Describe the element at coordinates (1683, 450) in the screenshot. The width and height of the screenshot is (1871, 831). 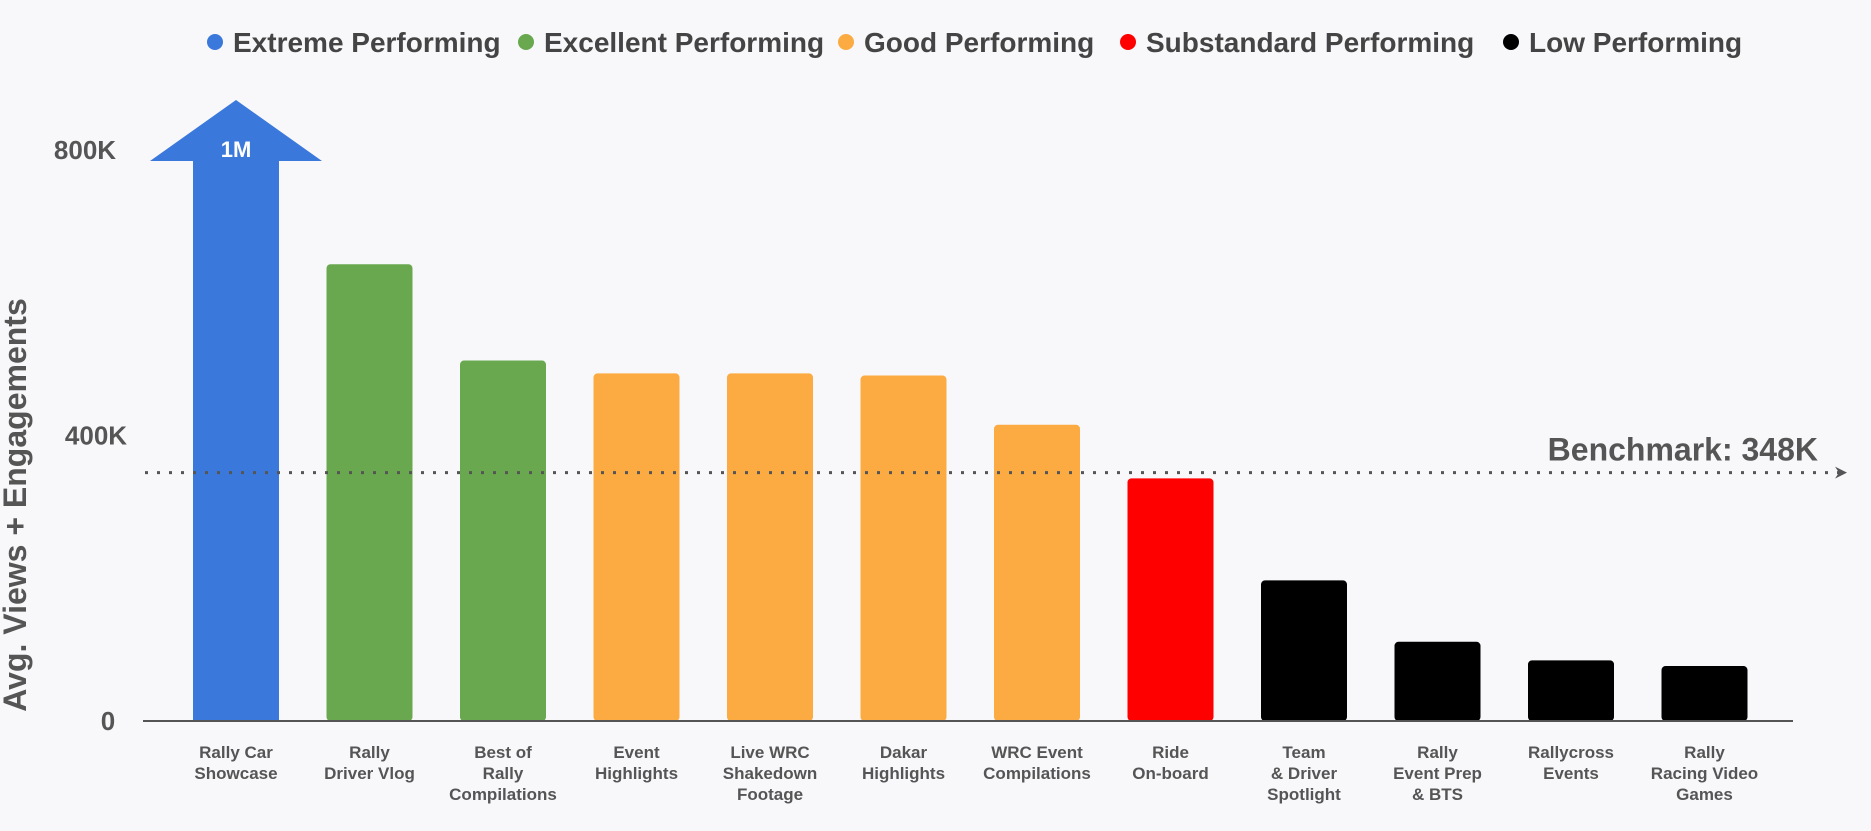
I see `benchmark-label: Benchmark: 348K` at that location.